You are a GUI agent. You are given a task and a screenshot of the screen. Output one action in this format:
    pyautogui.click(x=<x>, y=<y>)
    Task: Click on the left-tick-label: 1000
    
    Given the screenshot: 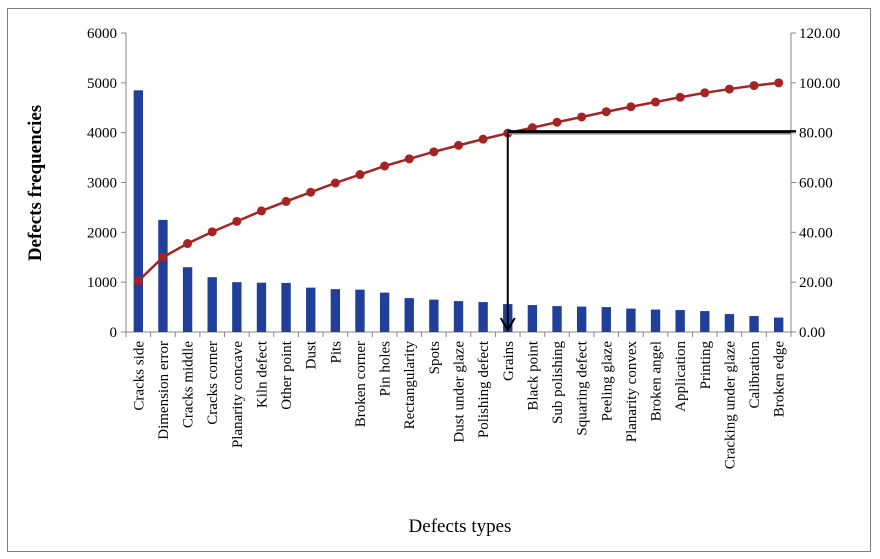 What is the action you would take?
    pyautogui.click(x=102, y=283)
    